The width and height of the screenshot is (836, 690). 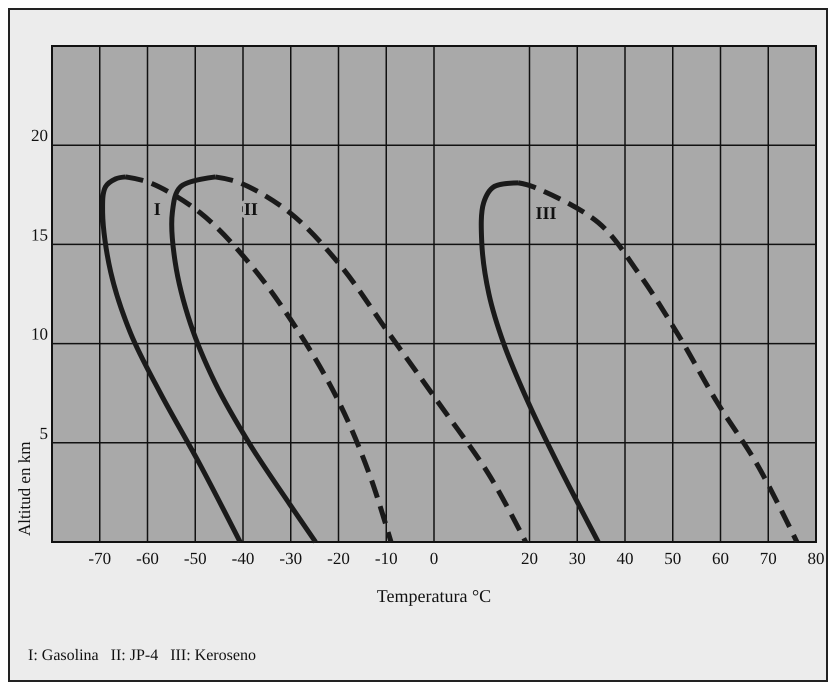 What do you see at coordinates (24, 489) in the screenshot?
I see `y-axis-title: Altitud en km` at bounding box center [24, 489].